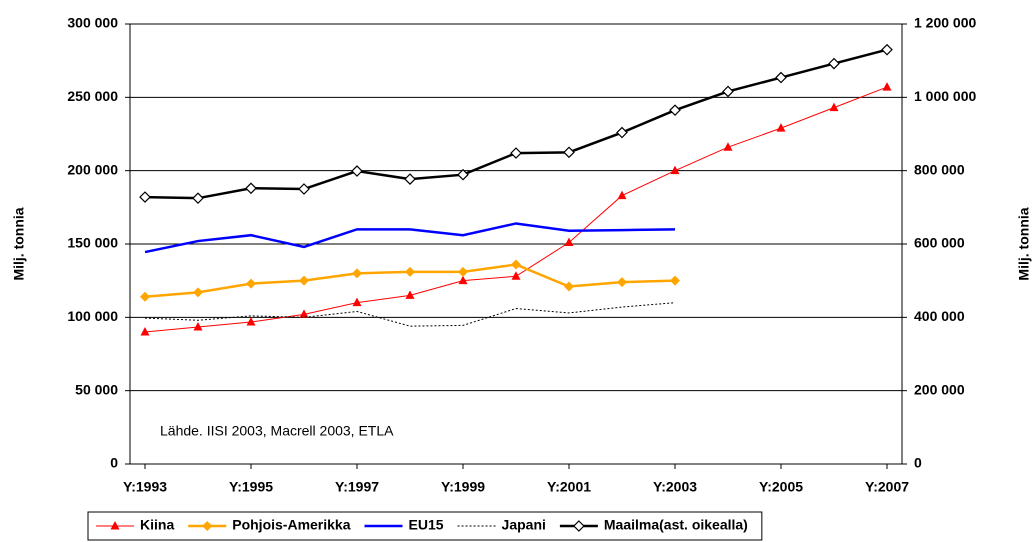 This screenshot has height=542, width=1036. Describe the element at coordinates (357, 487) in the screenshot. I see `x-tick-label: Y:1997` at that location.